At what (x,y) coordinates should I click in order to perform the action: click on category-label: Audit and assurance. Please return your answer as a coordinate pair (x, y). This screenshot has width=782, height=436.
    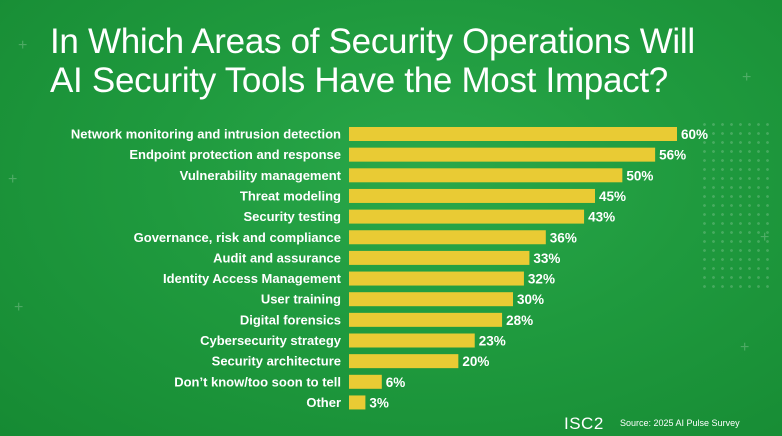
    Looking at the image, I should click on (277, 257).